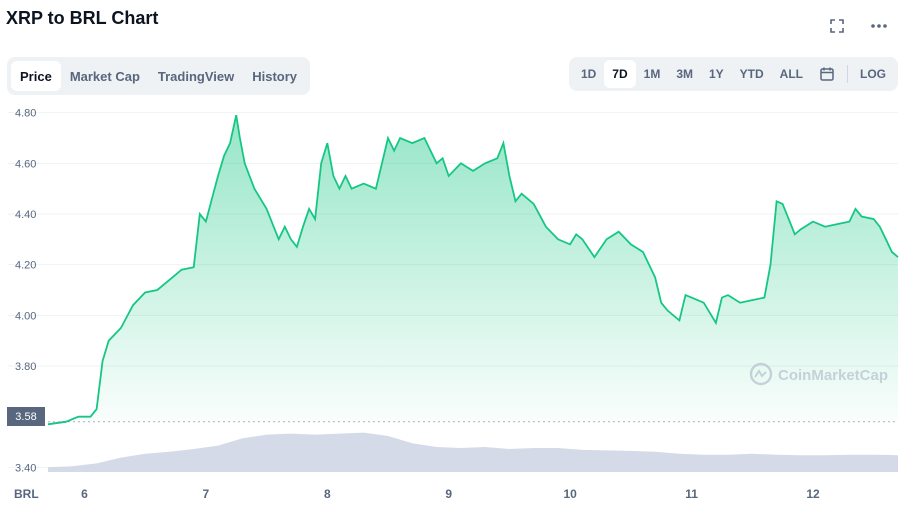 This screenshot has height=505, width=905. What do you see at coordinates (25, 291) in the screenshot?
I see `y-axis-ticks: 3.40 3.80 4.00 4.20 4.40 4.60 4.80` at bounding box center [25, 291].